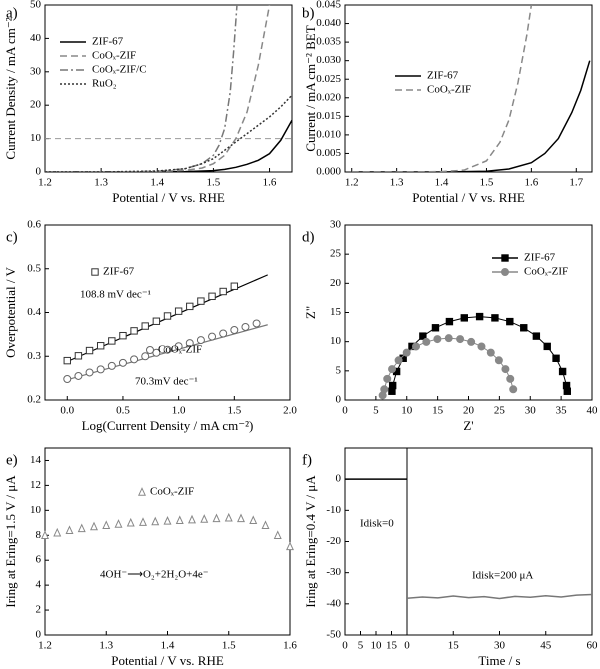  Describe the element at coordinates (469, 411) in the screenshot. I see `x-tick-label: 20` at that location.